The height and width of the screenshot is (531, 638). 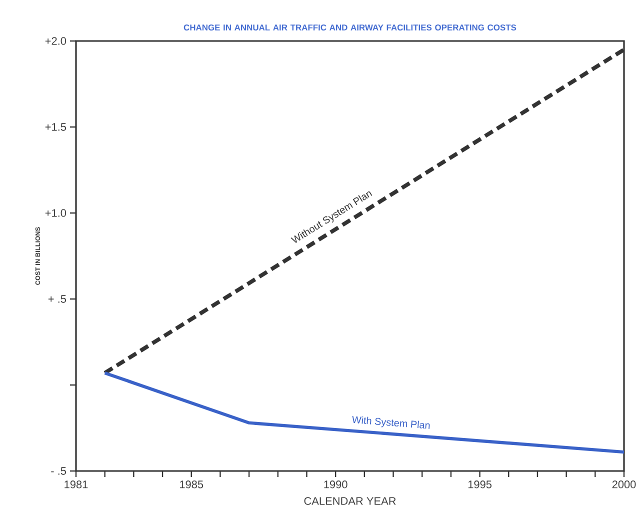 I want to click on x-tick-label: 1990, so click(x=336, y=484).